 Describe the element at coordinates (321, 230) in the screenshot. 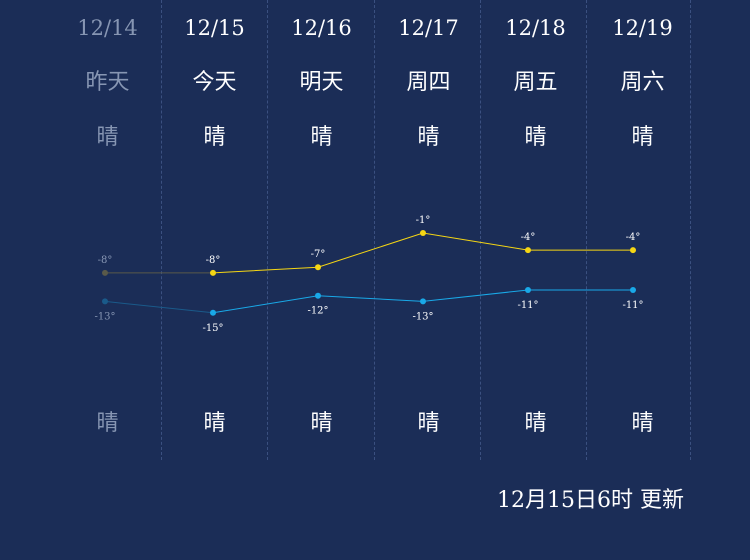

I see `day-column-tomorrow: 12/16 明天 晴 晴` at that location.